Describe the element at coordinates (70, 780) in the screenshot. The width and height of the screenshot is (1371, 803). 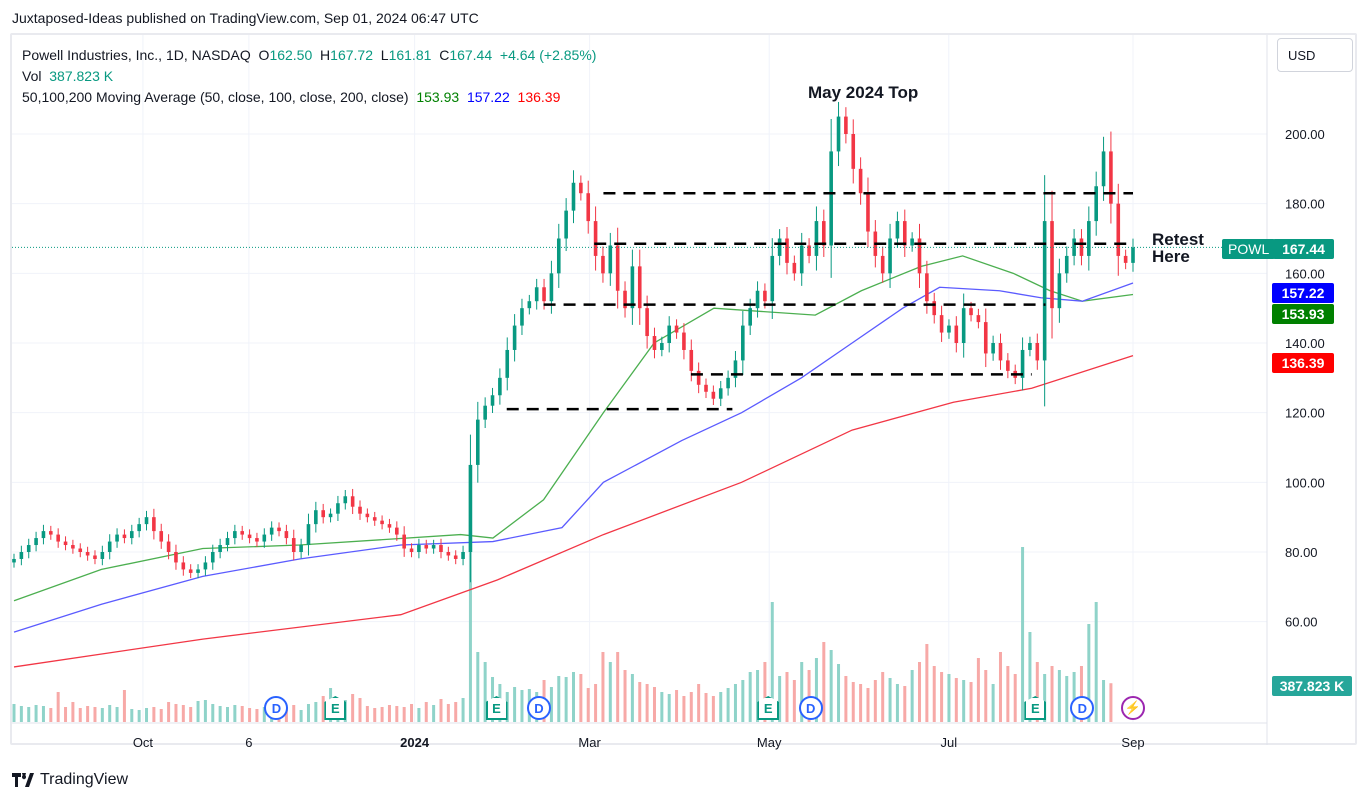
I see `tradingview-logo: TradingView` at that location.